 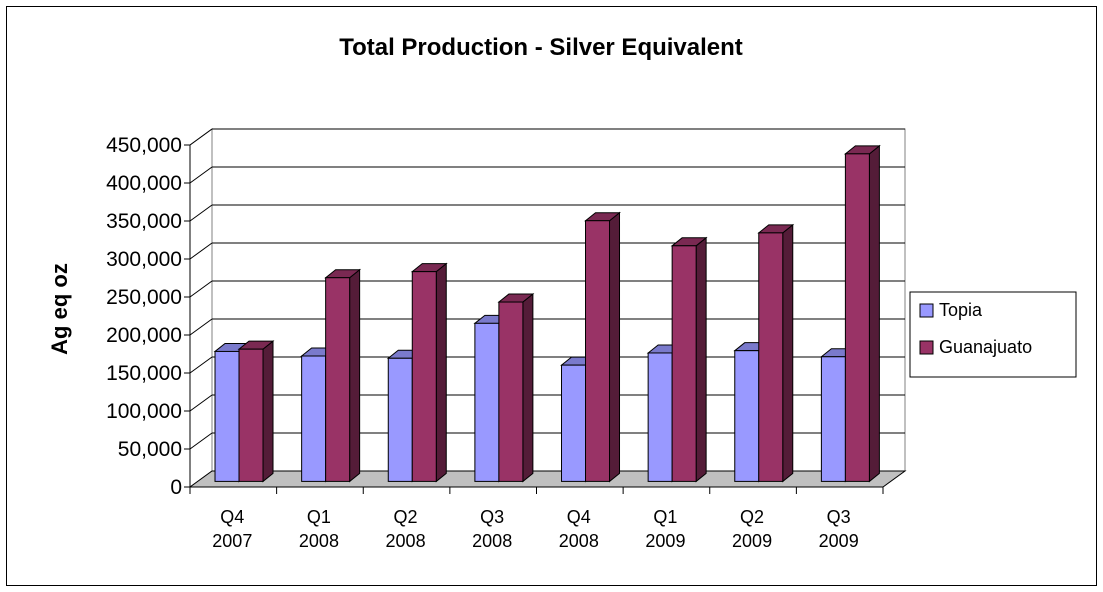 What do you see at coordinates (665, 529) in the screenshot?
I see `x-tick-label: Q1 2009` at bounding box center [665, 529].